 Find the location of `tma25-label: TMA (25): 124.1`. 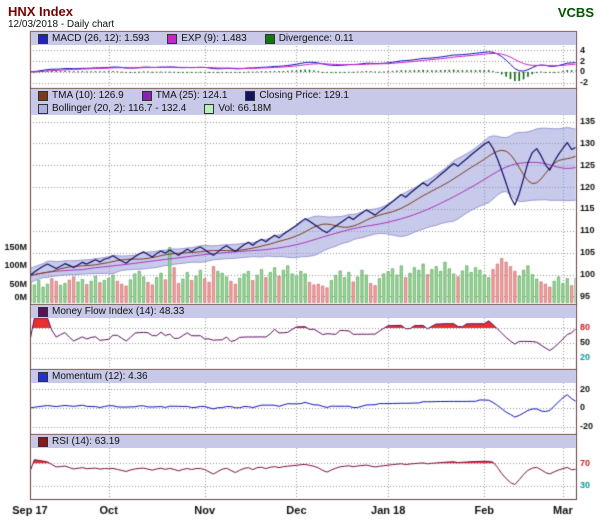

tma25-label: TMA (25): 124.1 is located at coordinates (191, 95).